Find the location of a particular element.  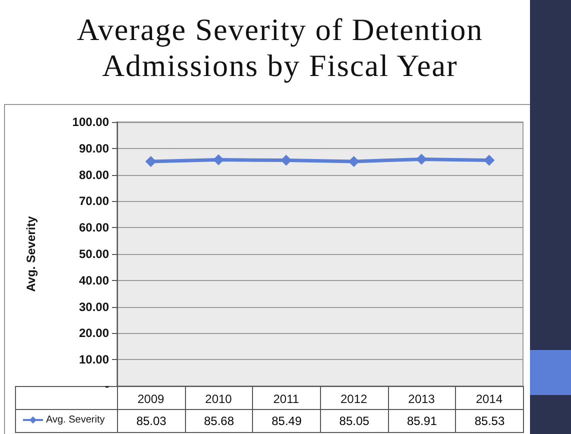

data-label: 85.91 is located at coordinates (422, 421).